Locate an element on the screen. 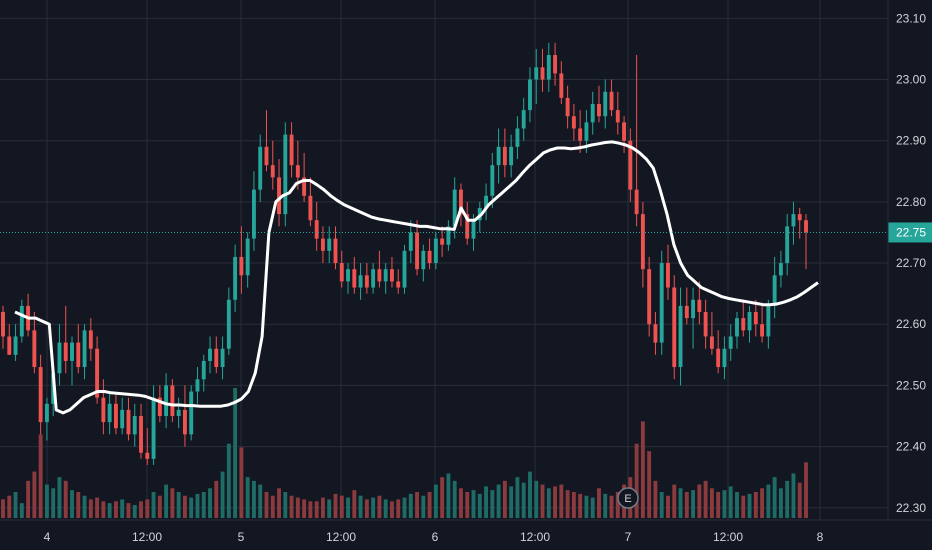  earnings-marker-icon is located at coordinates (628, 498).